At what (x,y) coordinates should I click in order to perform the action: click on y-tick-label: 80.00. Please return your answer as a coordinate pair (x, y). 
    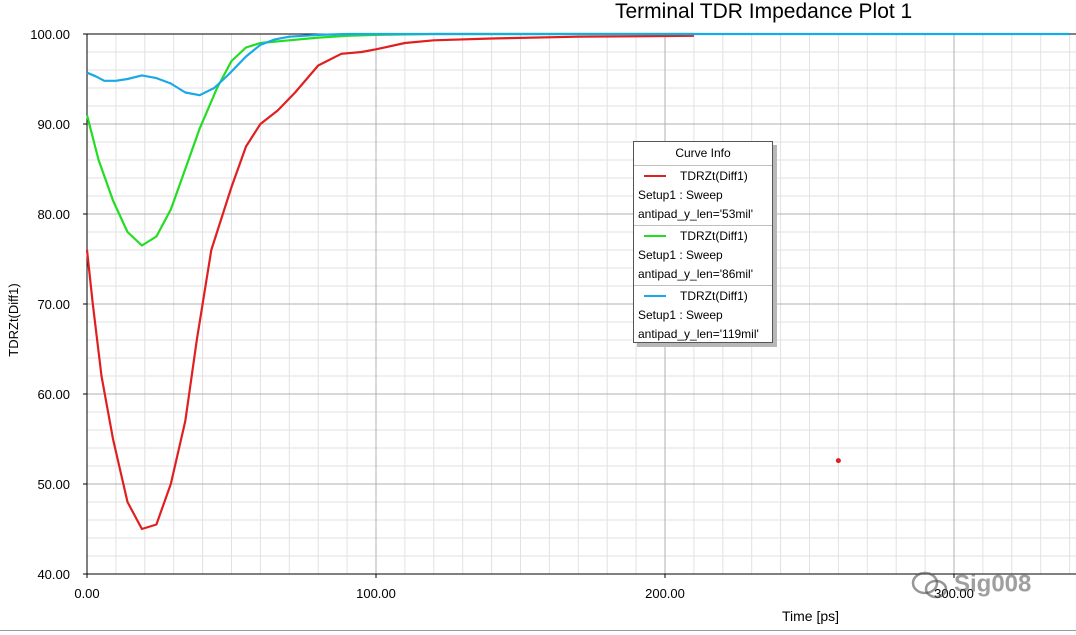
    Looking at the image, I should click on (53, 214).